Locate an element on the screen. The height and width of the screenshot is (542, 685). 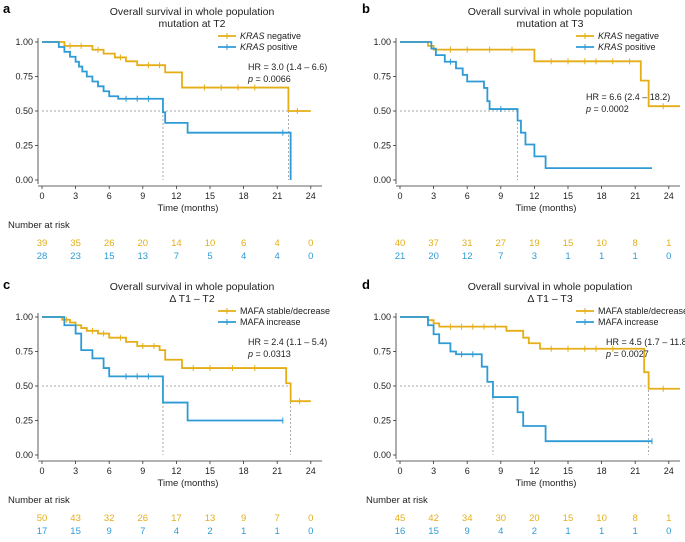
risk-count: 28 is located at coordinates (42, 256).